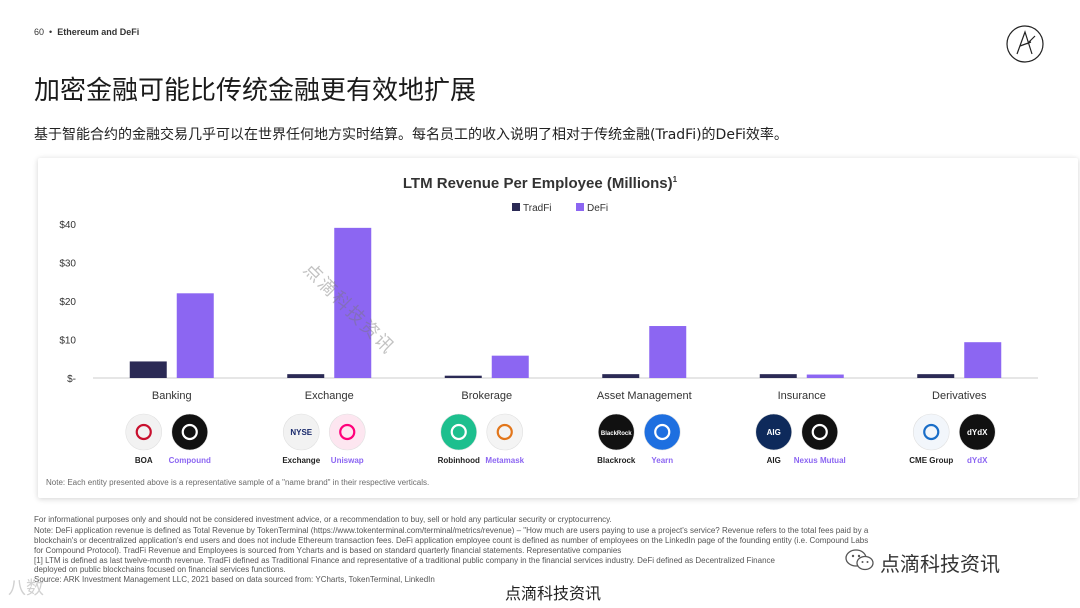  What do you see at coordinates (98, 32) in the screenshot?
I see `section-name: Ethereum and DeFi` at bounding box center [98, 32].